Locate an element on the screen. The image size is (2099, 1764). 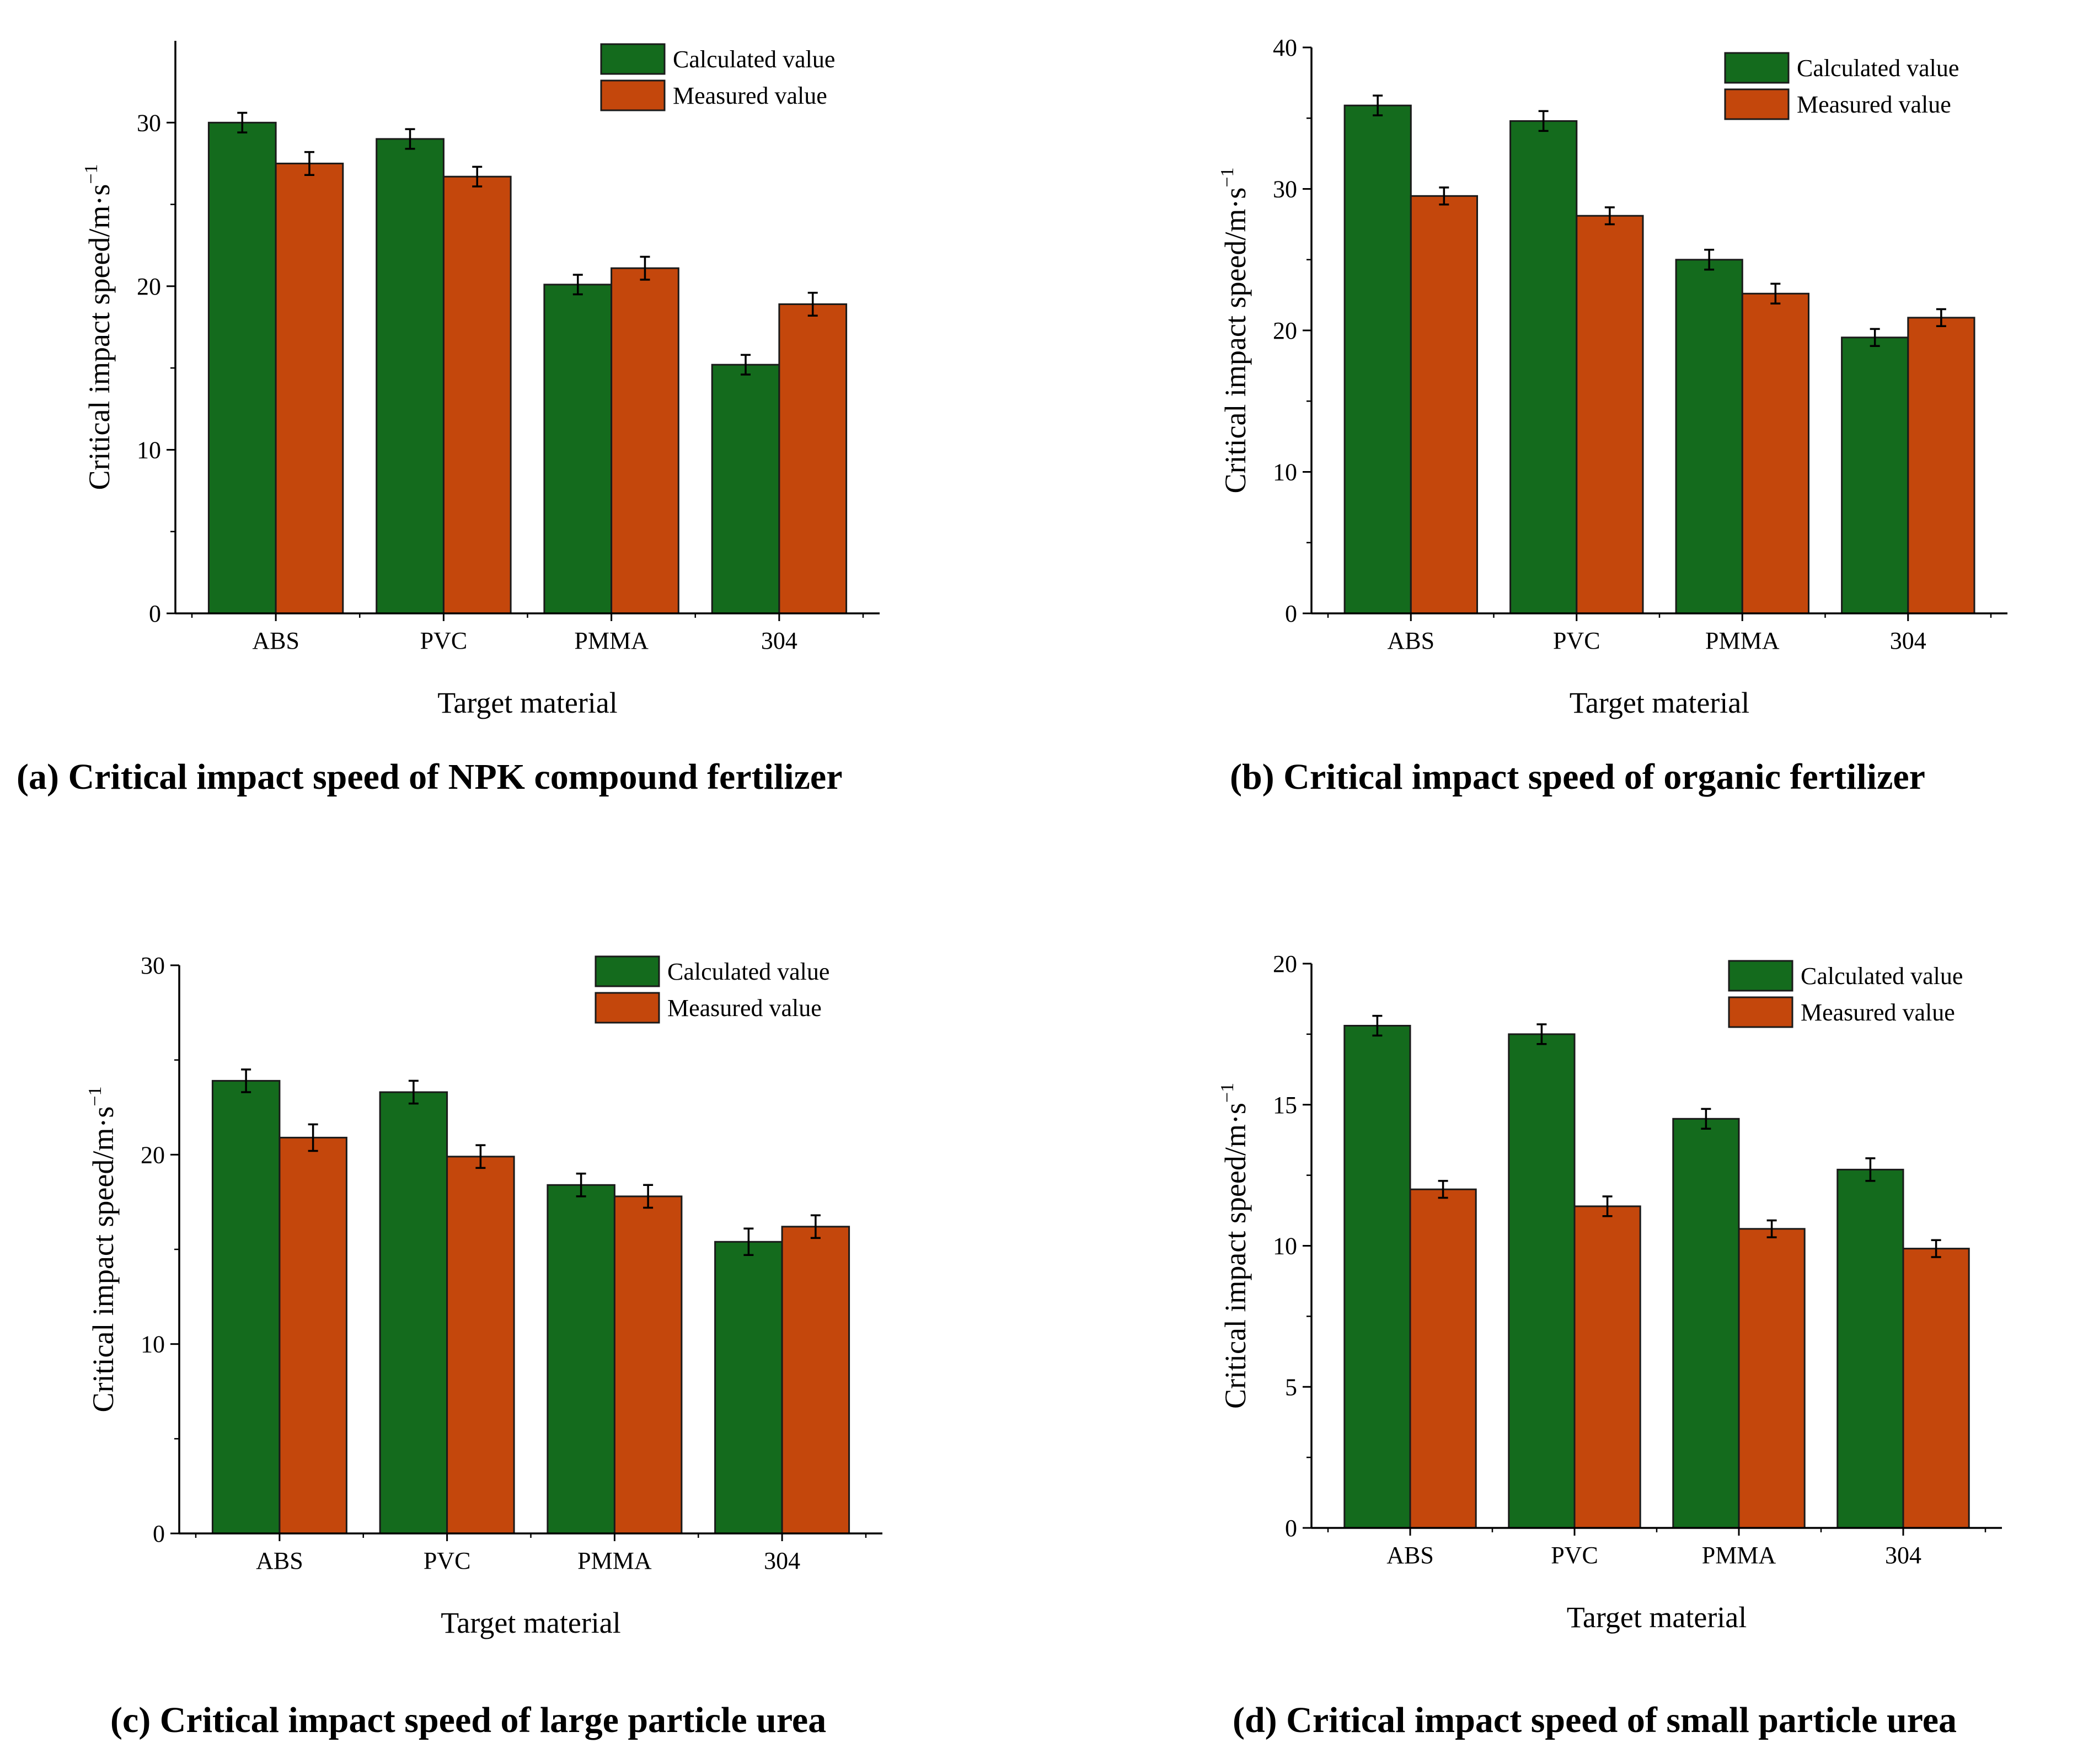
y-tick-label: 15 is located at coordinates (1285, 1105).